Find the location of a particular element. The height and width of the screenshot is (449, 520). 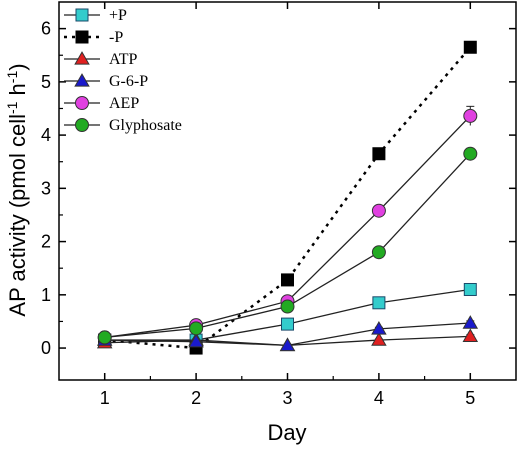

x-axis-title: Day is located at coordinates (286, 432).